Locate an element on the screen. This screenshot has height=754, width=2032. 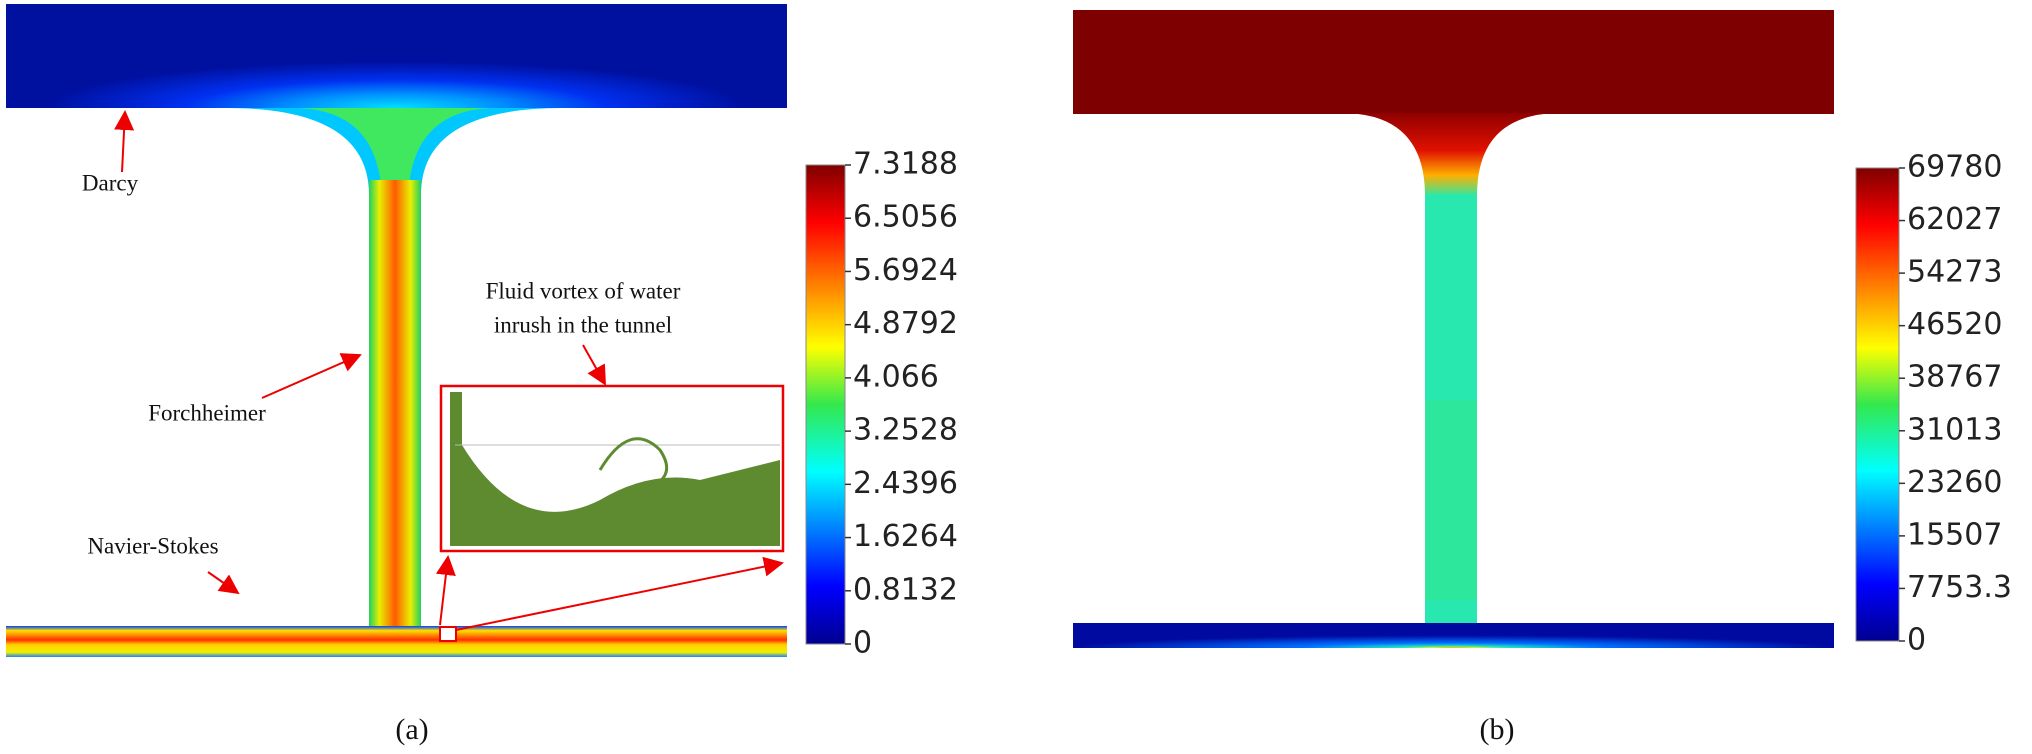
colorbar-label: 5.6924 is located at coordinates (905, 270).